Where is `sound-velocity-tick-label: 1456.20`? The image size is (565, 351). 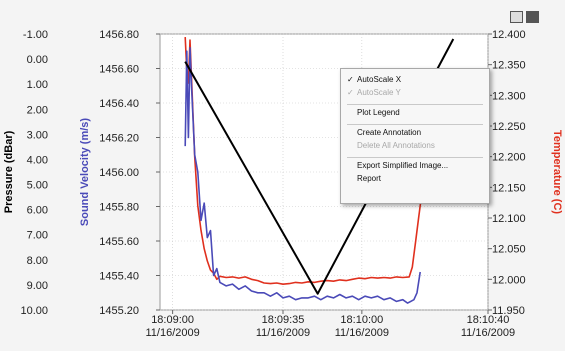 sound-velocity-tick-label: 1456.20 is located at coordinates (119, 139).